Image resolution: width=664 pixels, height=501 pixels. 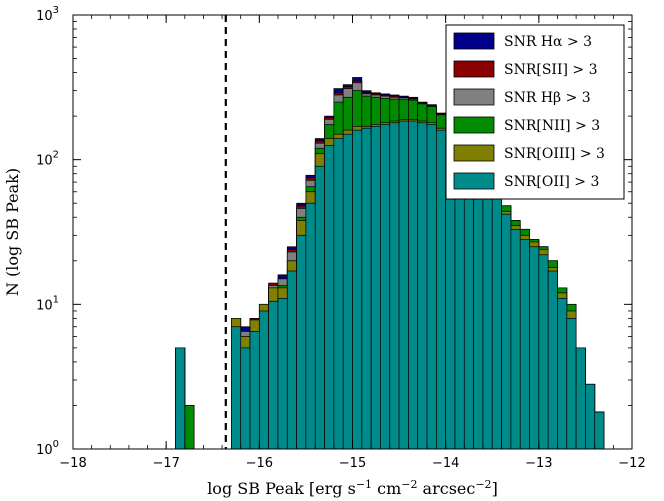 I want to click on x-tick-label: −17, so click(x=165, y=463).